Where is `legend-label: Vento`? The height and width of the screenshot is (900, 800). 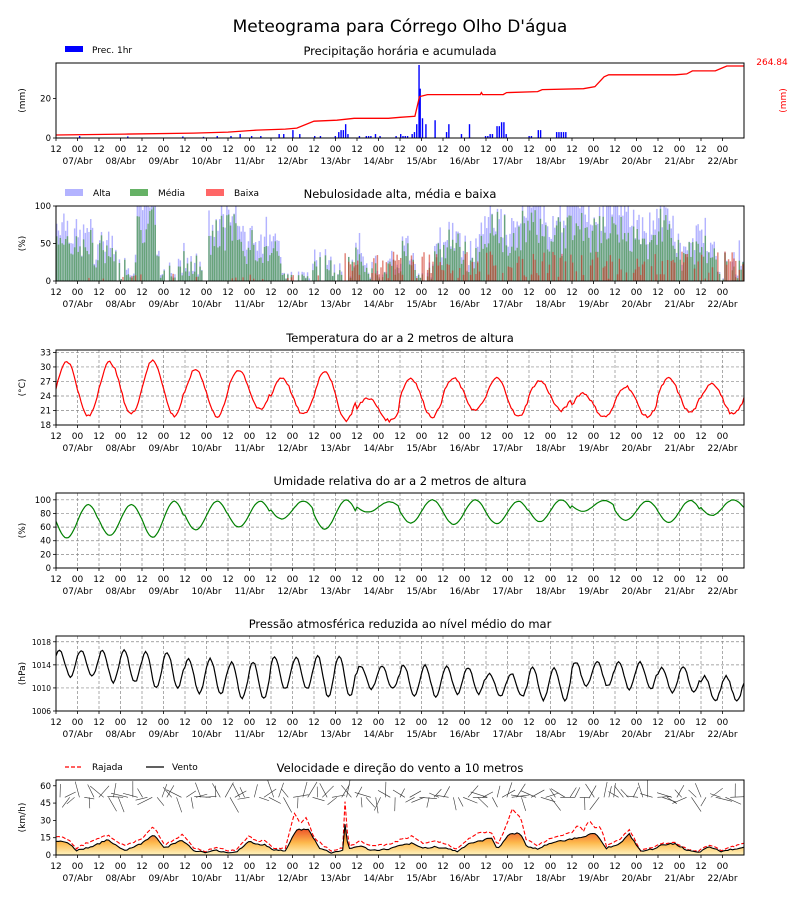
legend-label: Vento is located at coordinates (185, 768).